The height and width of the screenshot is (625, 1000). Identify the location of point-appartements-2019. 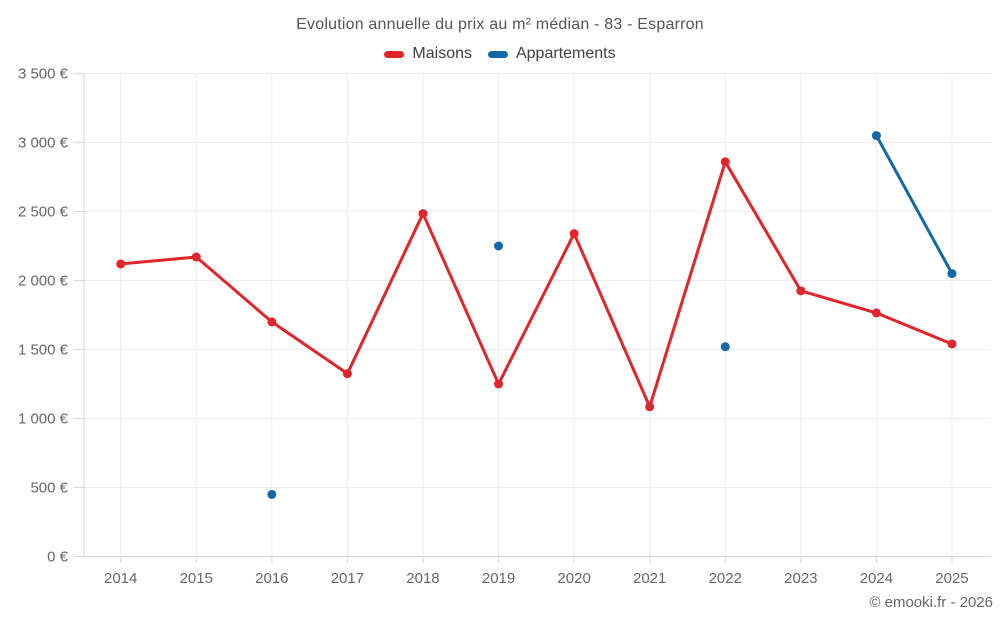
(499, 246).